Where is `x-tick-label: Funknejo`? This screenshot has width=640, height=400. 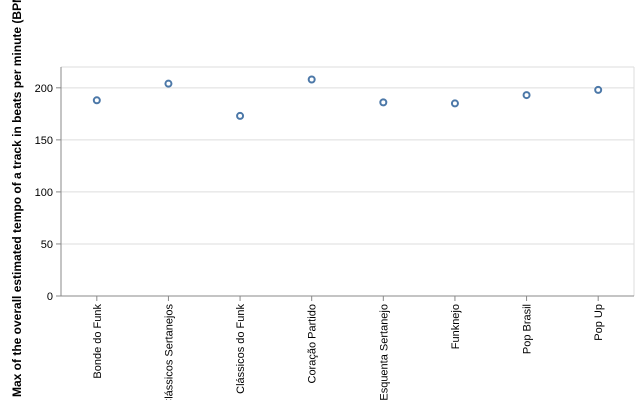
x-tick-label: Funknejo is located at coordinates (456, 326).